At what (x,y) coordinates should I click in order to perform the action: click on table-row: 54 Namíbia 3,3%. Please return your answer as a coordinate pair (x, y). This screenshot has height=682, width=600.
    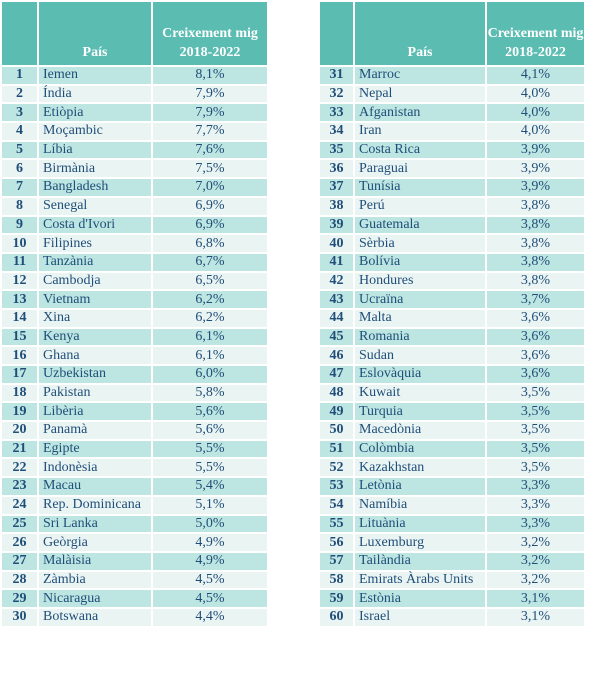
    Looking at the image, I should click on (452, 505).